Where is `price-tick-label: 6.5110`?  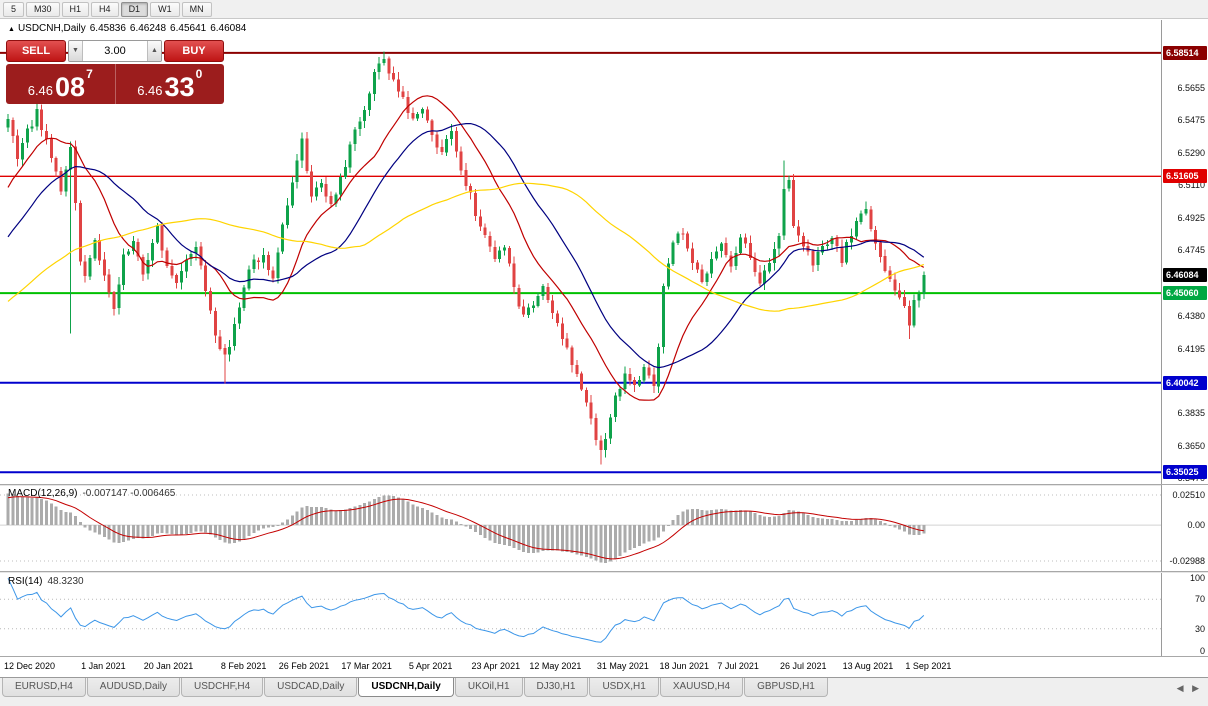
price-tick-label: 6.5110 is located at coordinates (1191, 185).